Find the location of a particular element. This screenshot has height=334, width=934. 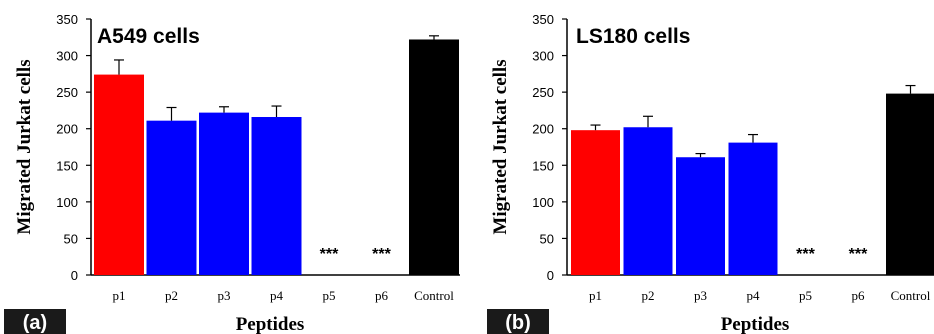

chart-title: LS180 cells is located at coordinates (633, 36).